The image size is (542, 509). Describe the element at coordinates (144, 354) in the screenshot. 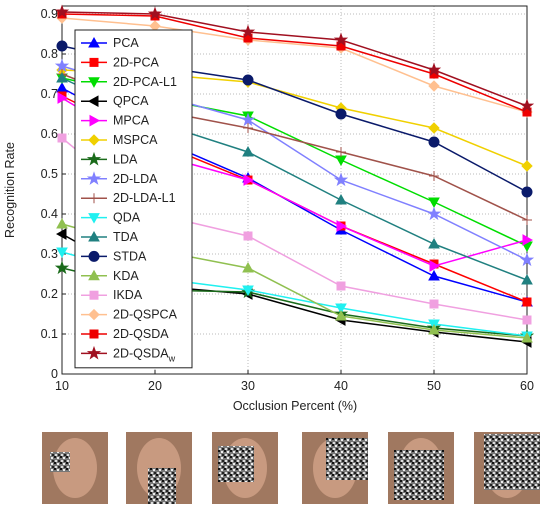

I see `legend-label: 2D-QSDAw` at that location.